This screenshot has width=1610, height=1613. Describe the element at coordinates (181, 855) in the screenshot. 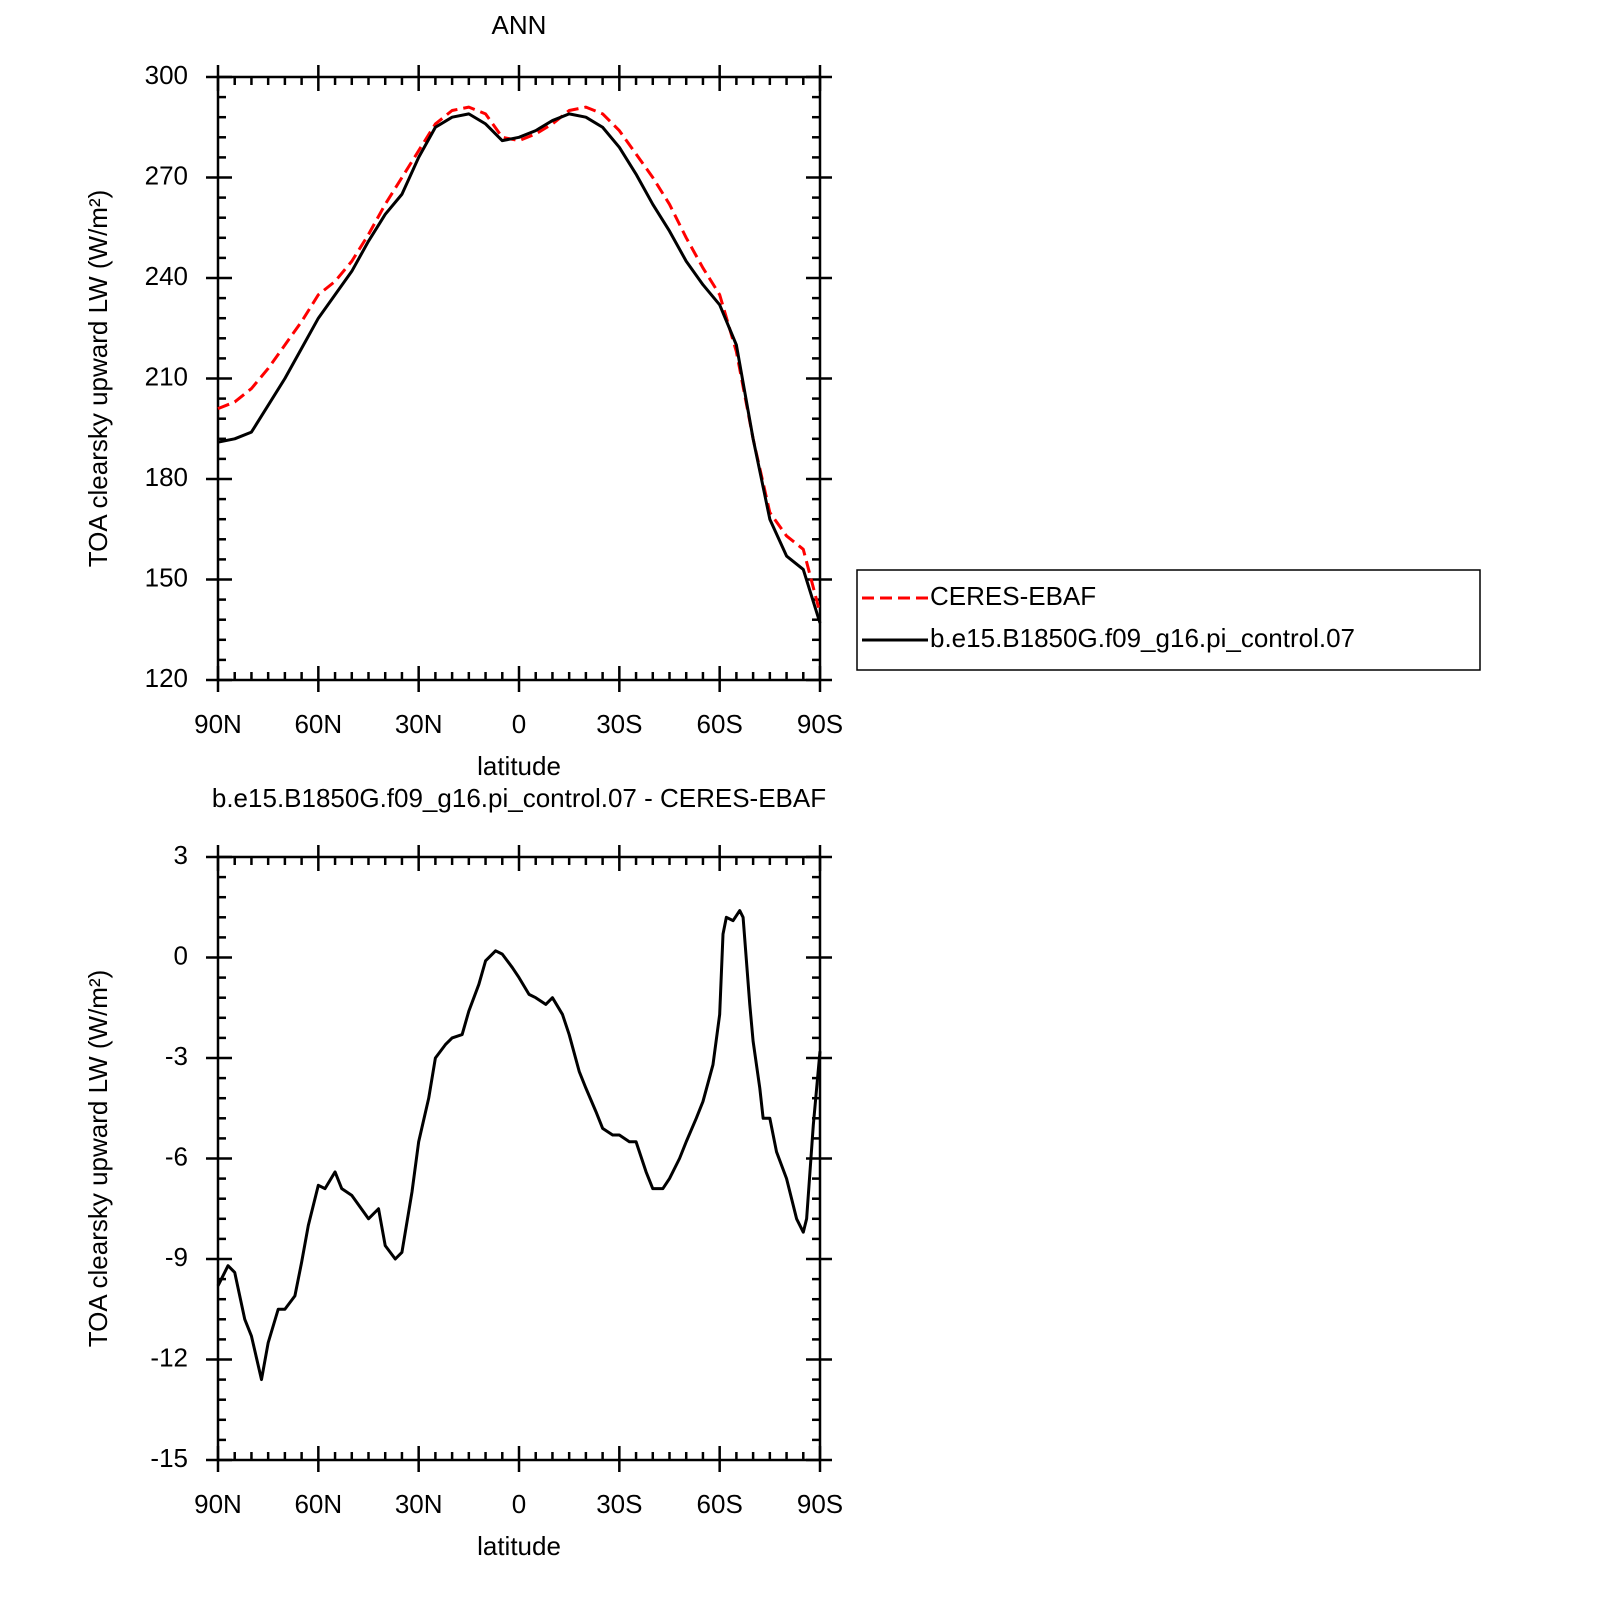

I see `y-tick-label: 3` at that location.